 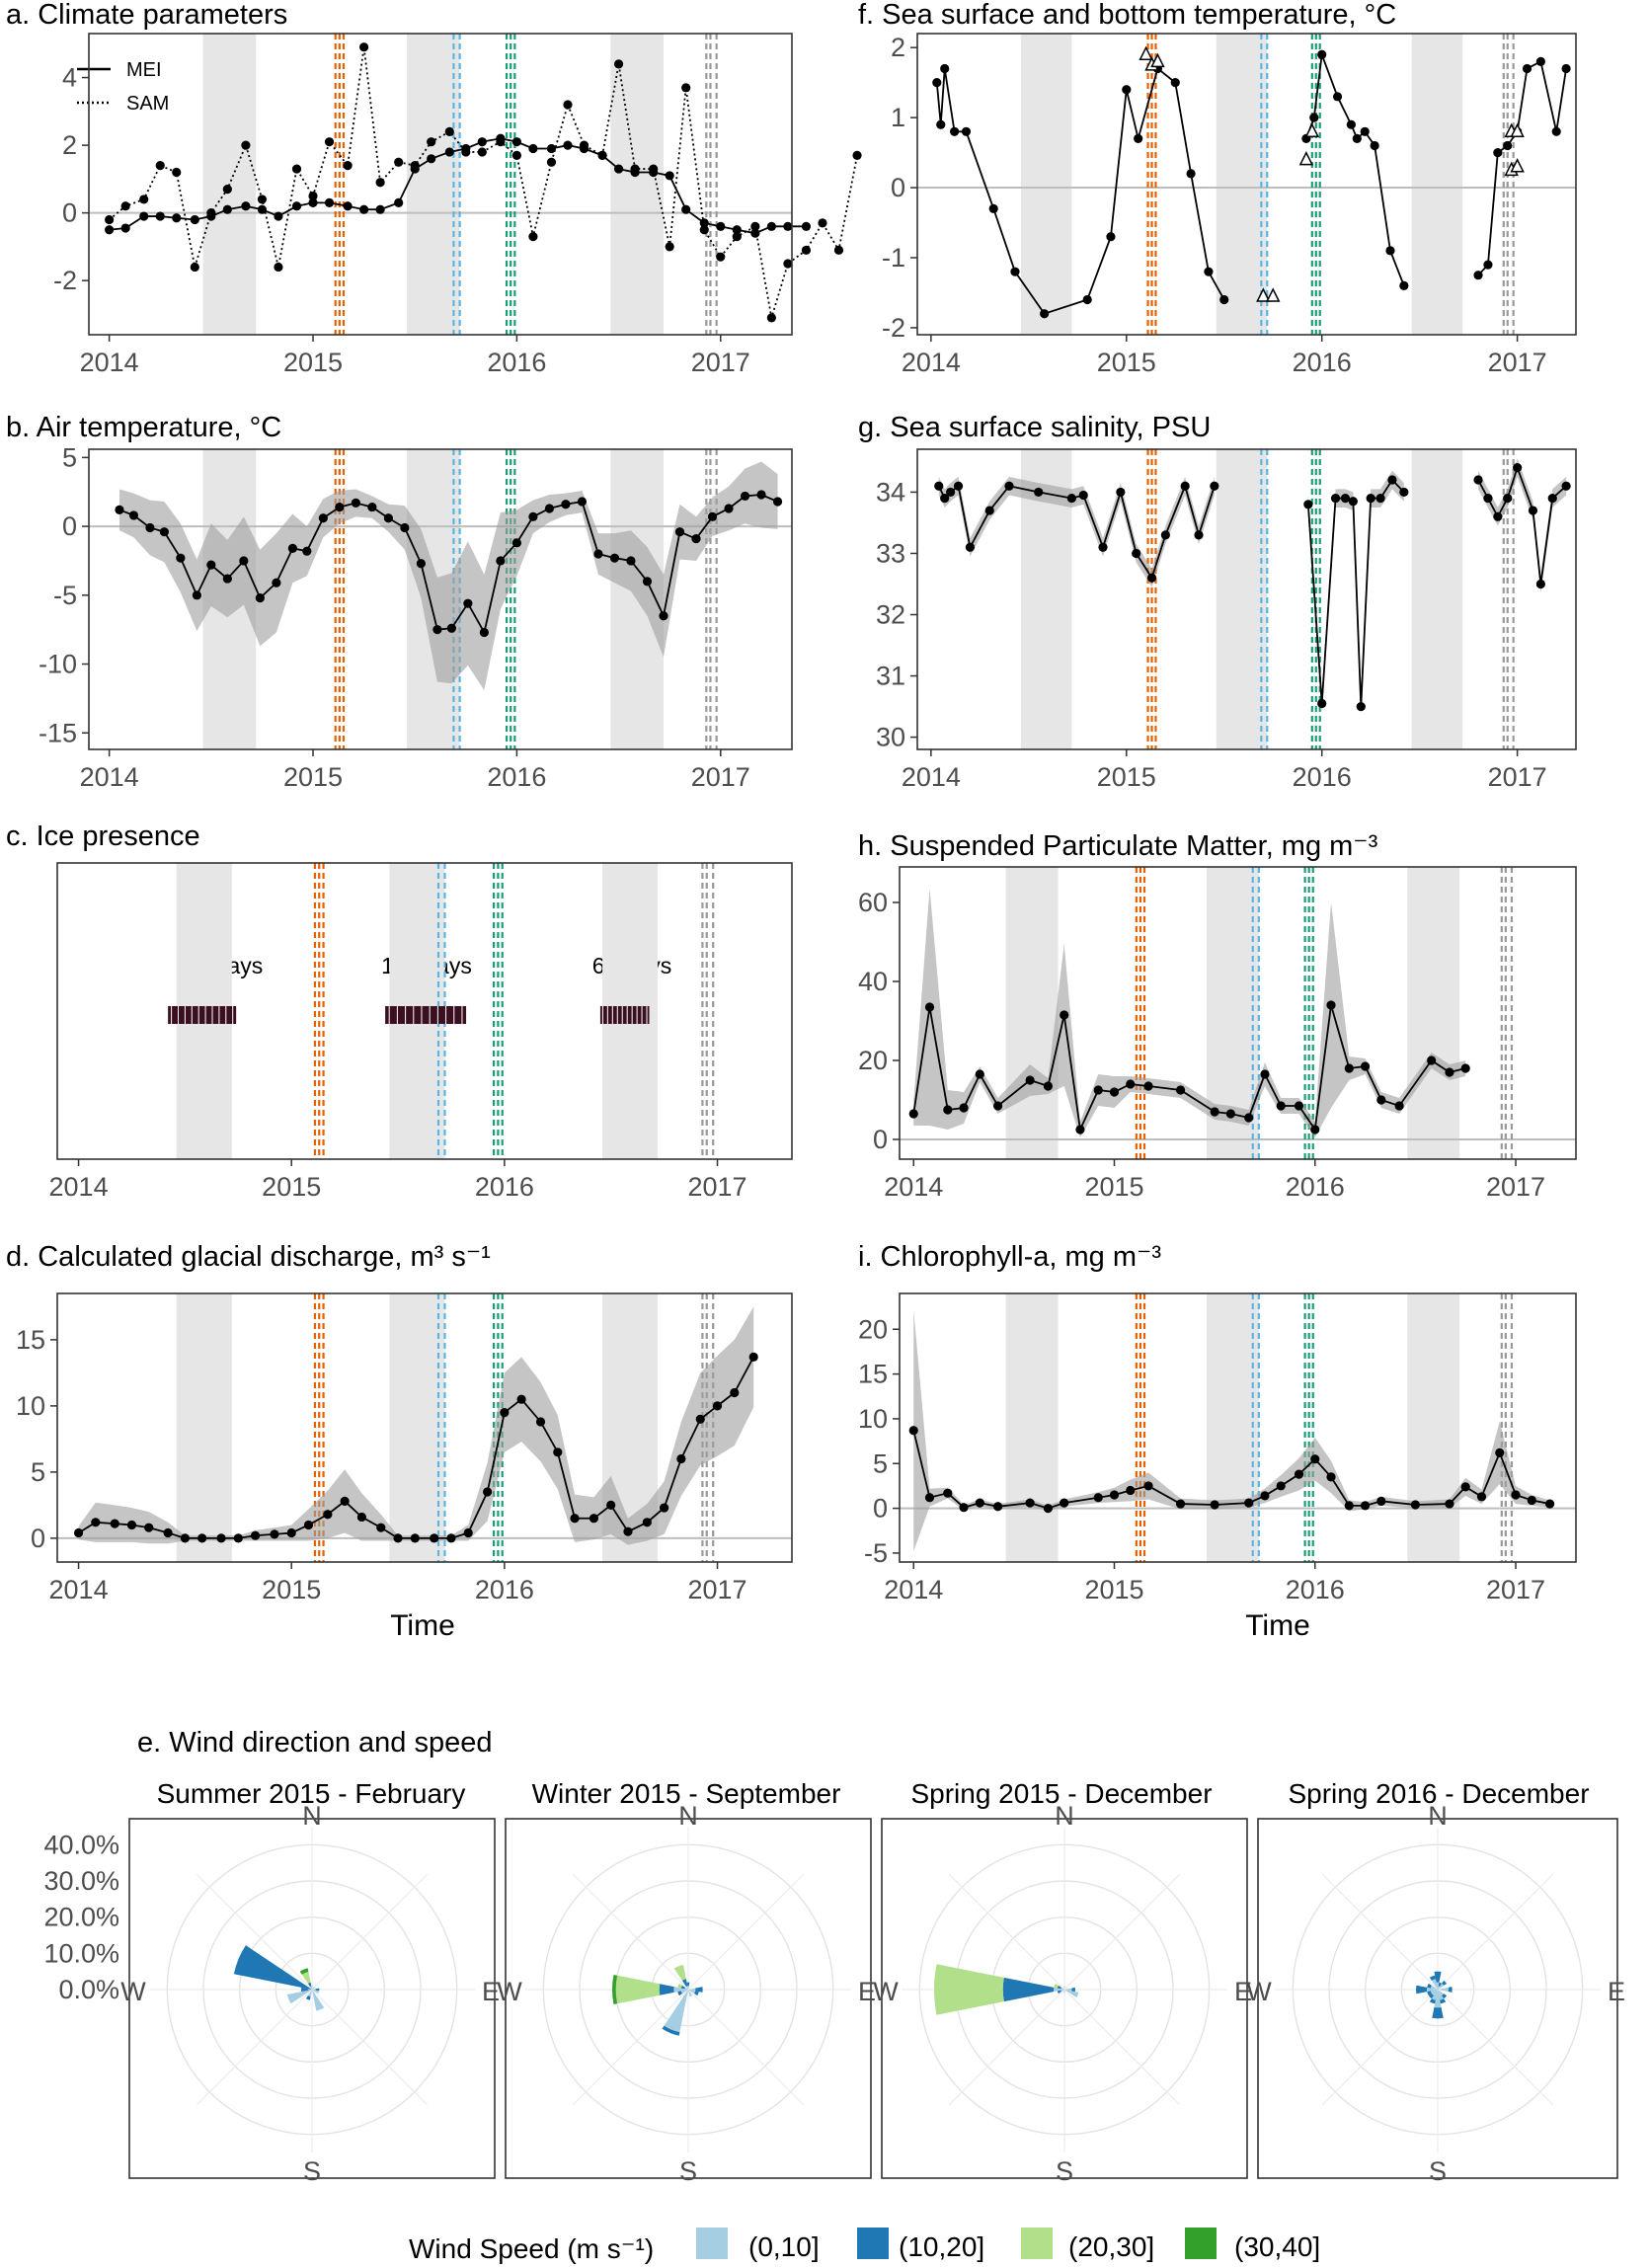 What do you see at coordinates (448, 576) in the screenshot?
I see `uncertainty-band` at bounding box center [448, 576].